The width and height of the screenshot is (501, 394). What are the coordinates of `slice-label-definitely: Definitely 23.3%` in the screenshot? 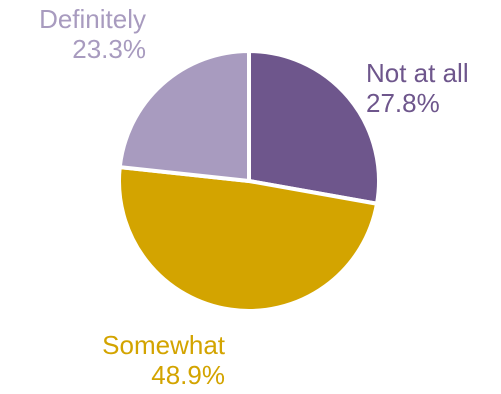 It's located at (92, 34).